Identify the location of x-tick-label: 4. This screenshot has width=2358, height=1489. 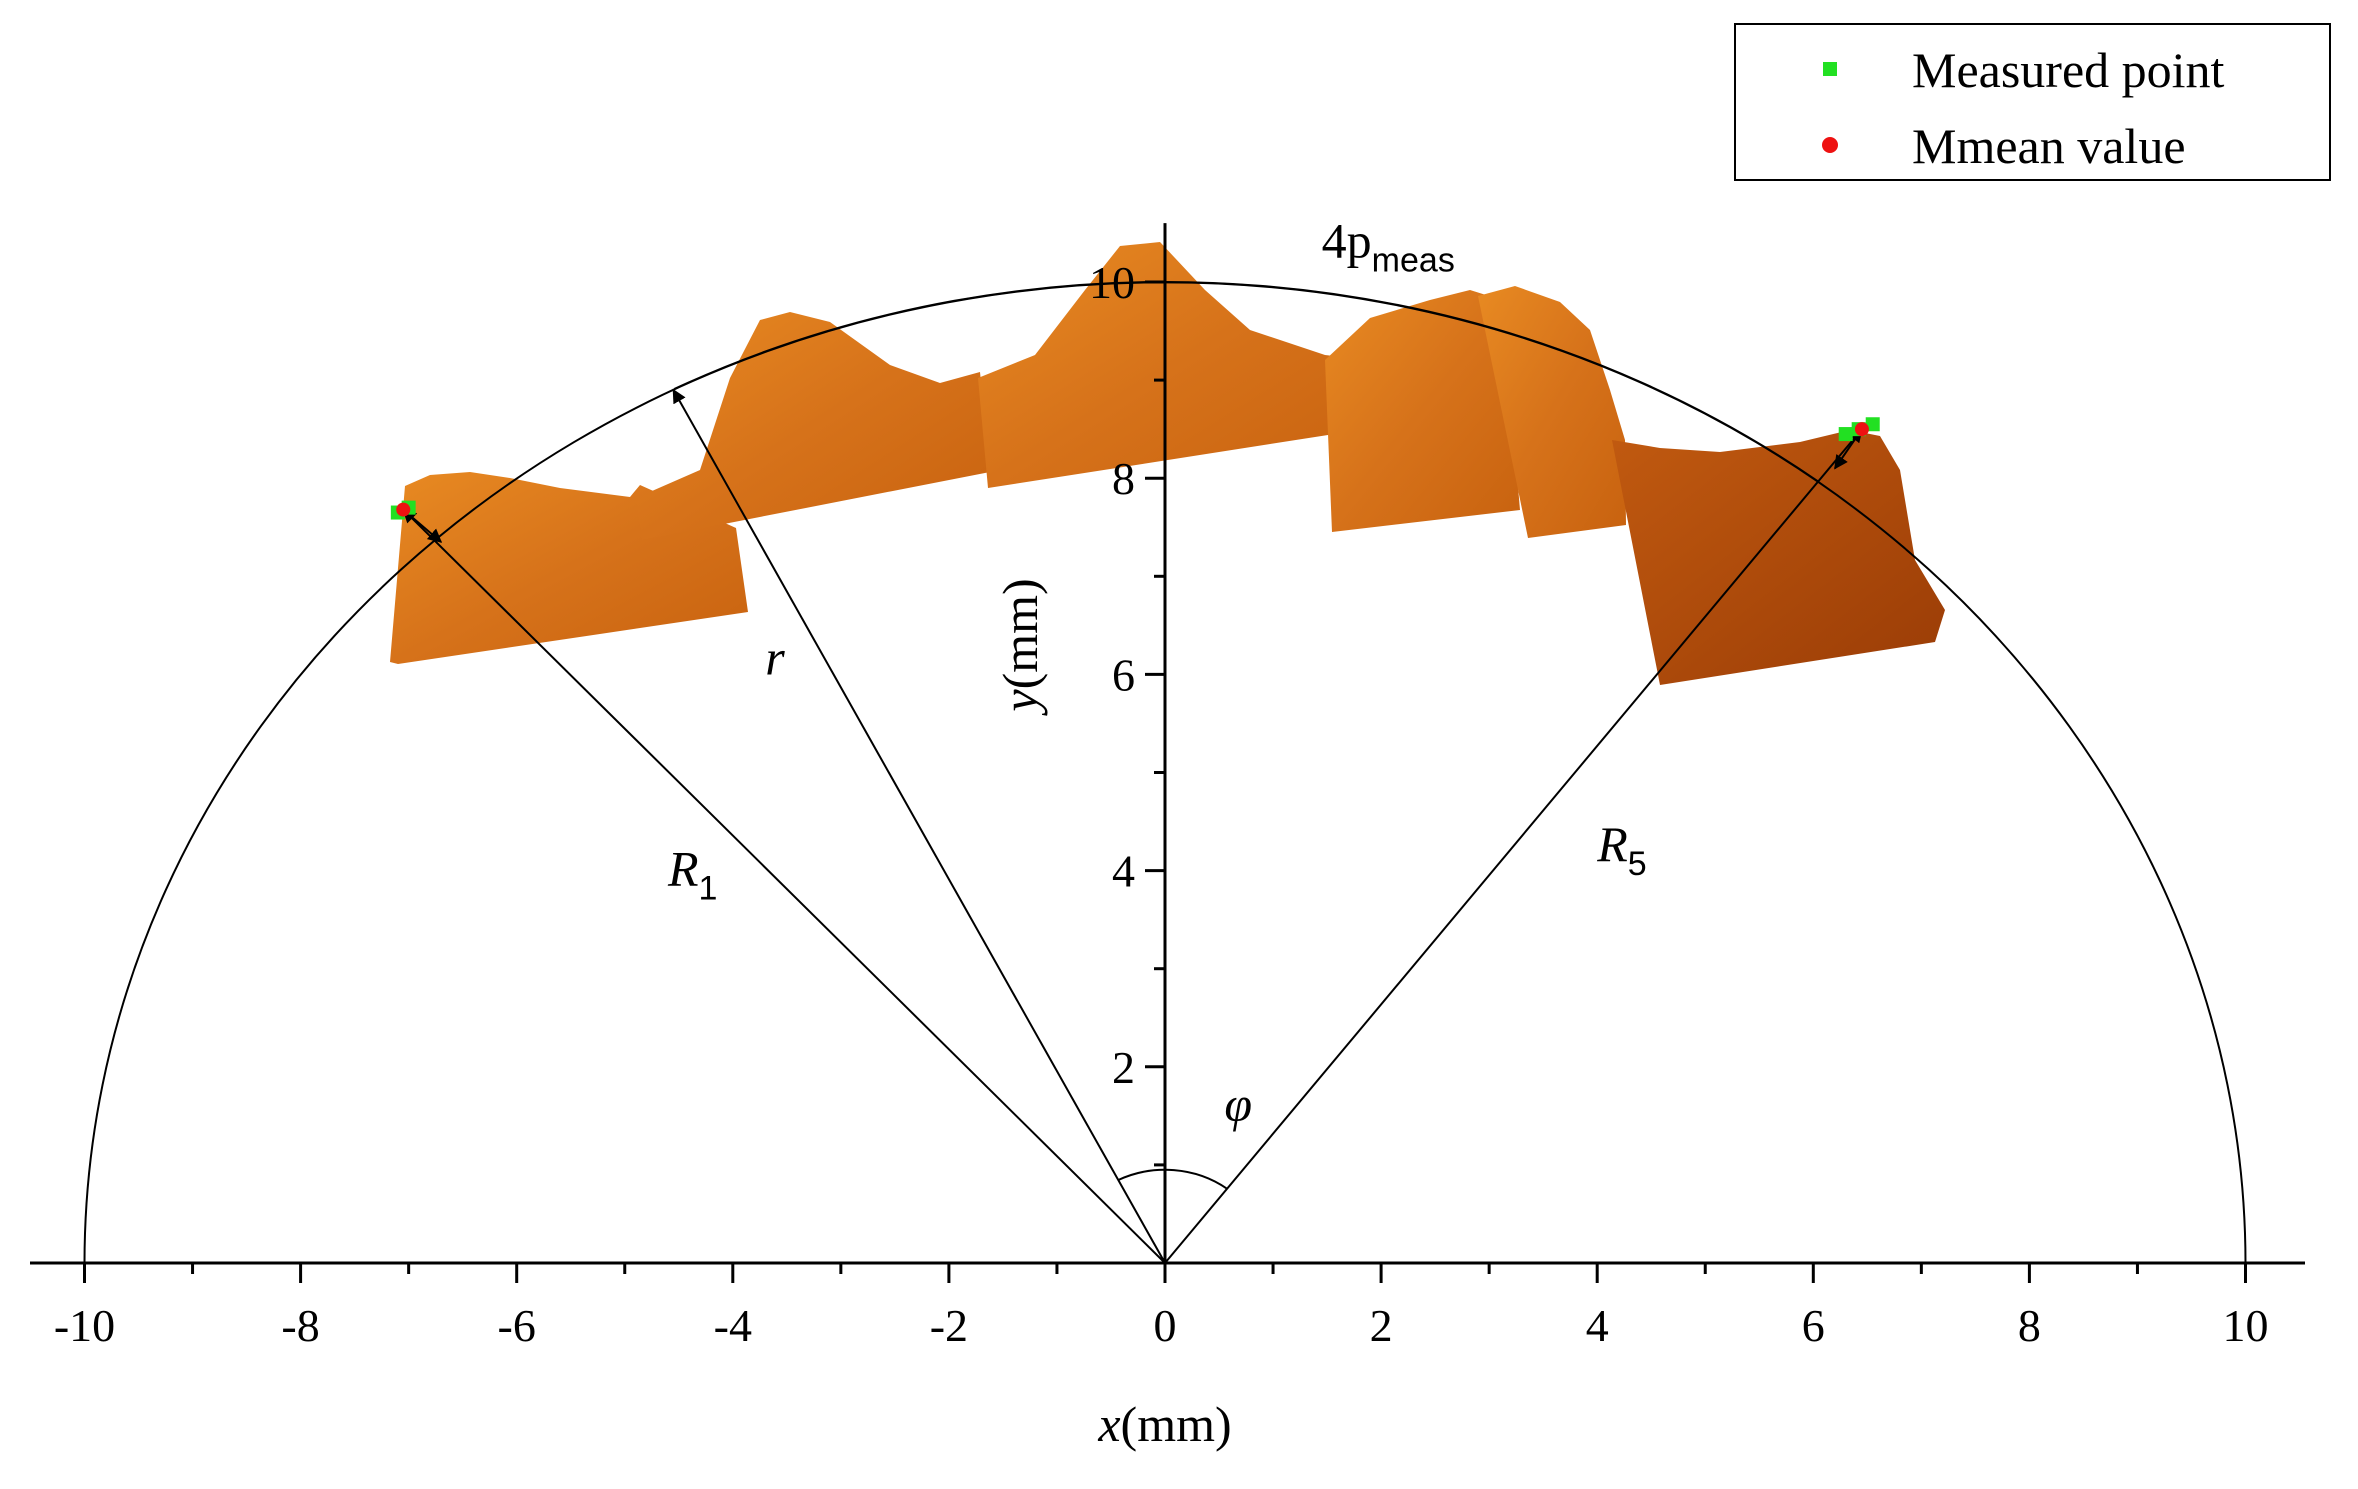
(1597, 1325).